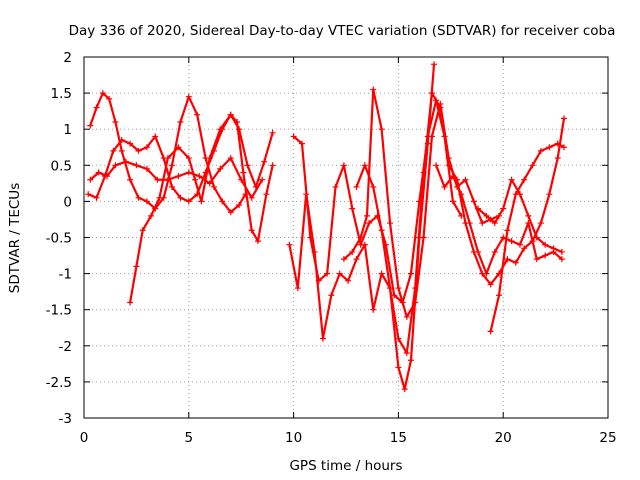  Describe the element at coordinates (293, 438) in the screenshot. I see `x-tick-label: 10` at that location.